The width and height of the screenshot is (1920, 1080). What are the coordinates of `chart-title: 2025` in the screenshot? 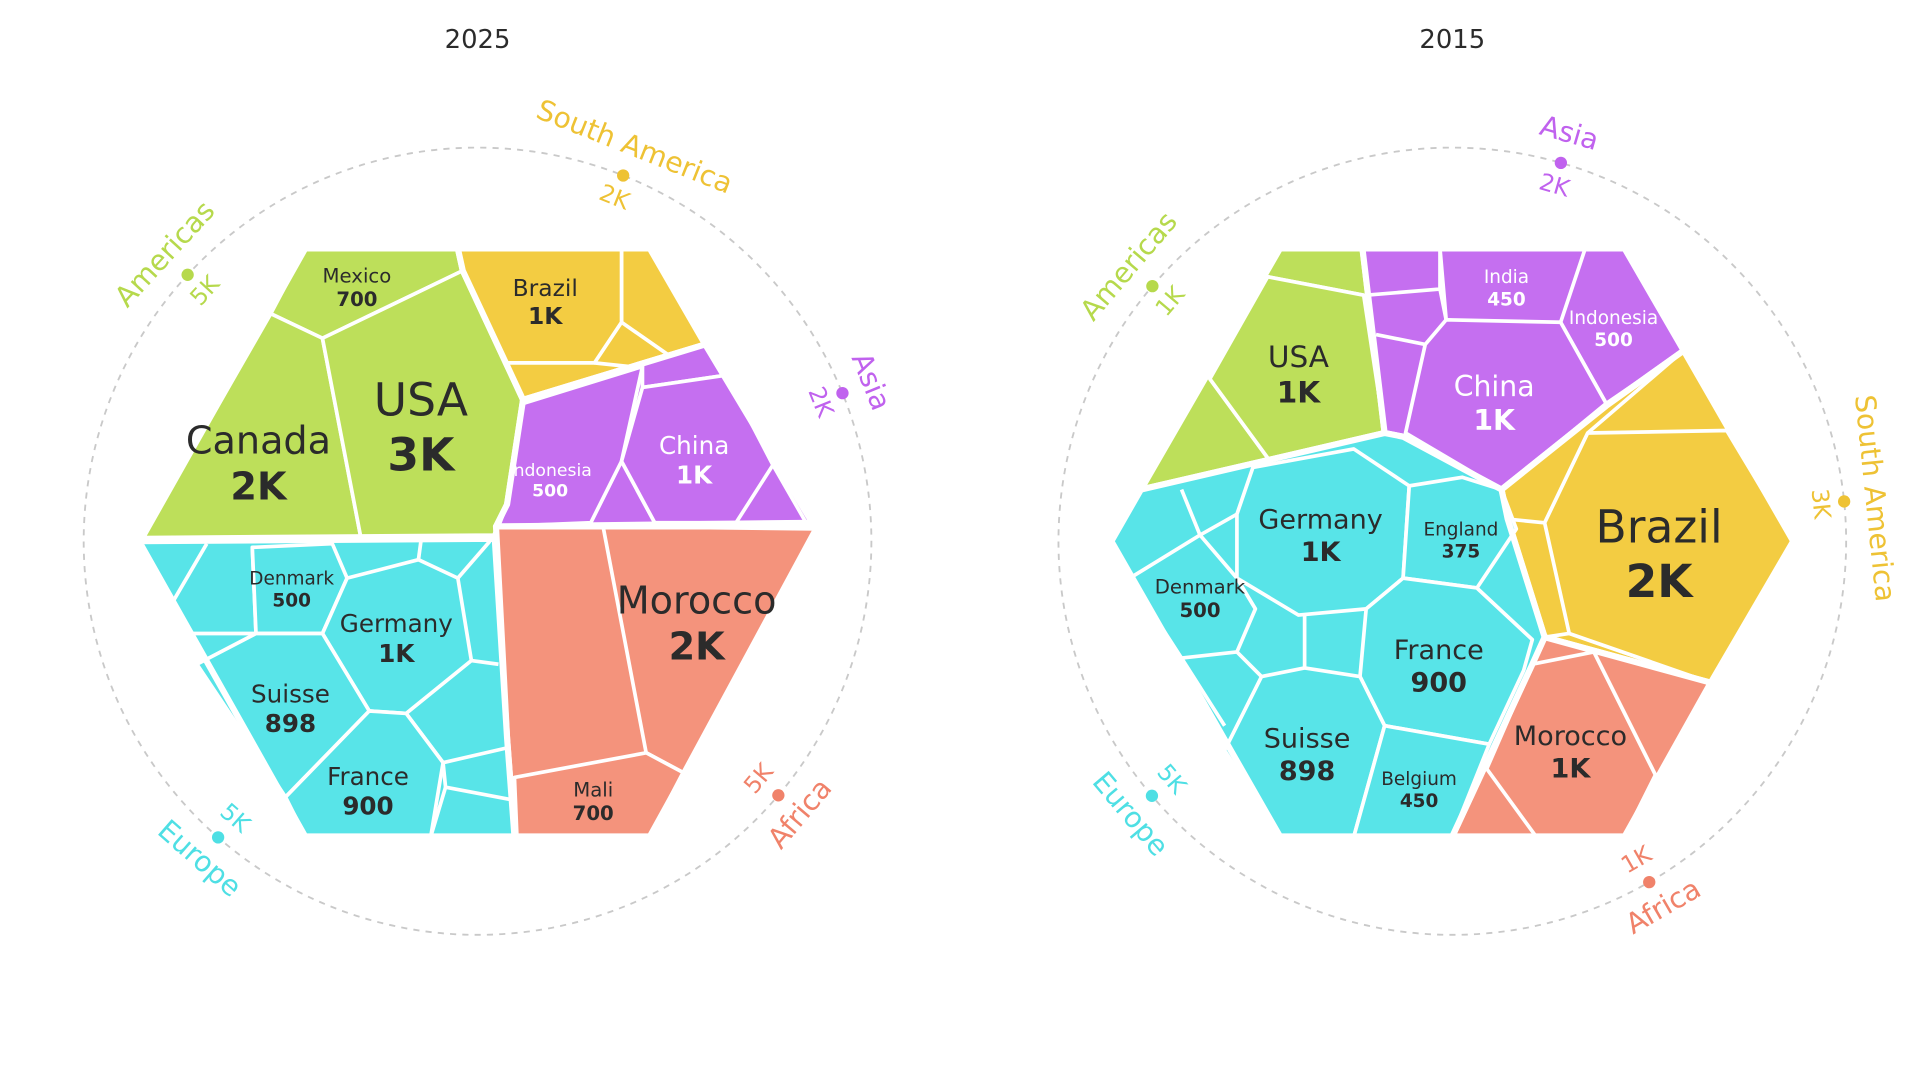 It's located at (478, 40).